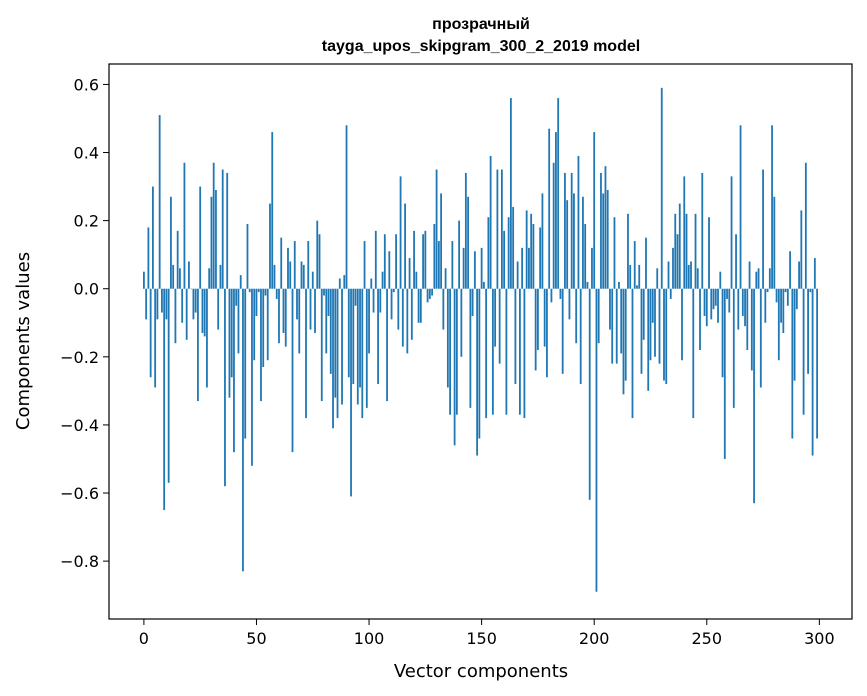 Image resolution: width=867 pixels, height=696 pixels. What do you see at coordinates (481, 24) in the screenshot?
I see `chart-title: прозрачный` at bounding box center [481, 24].